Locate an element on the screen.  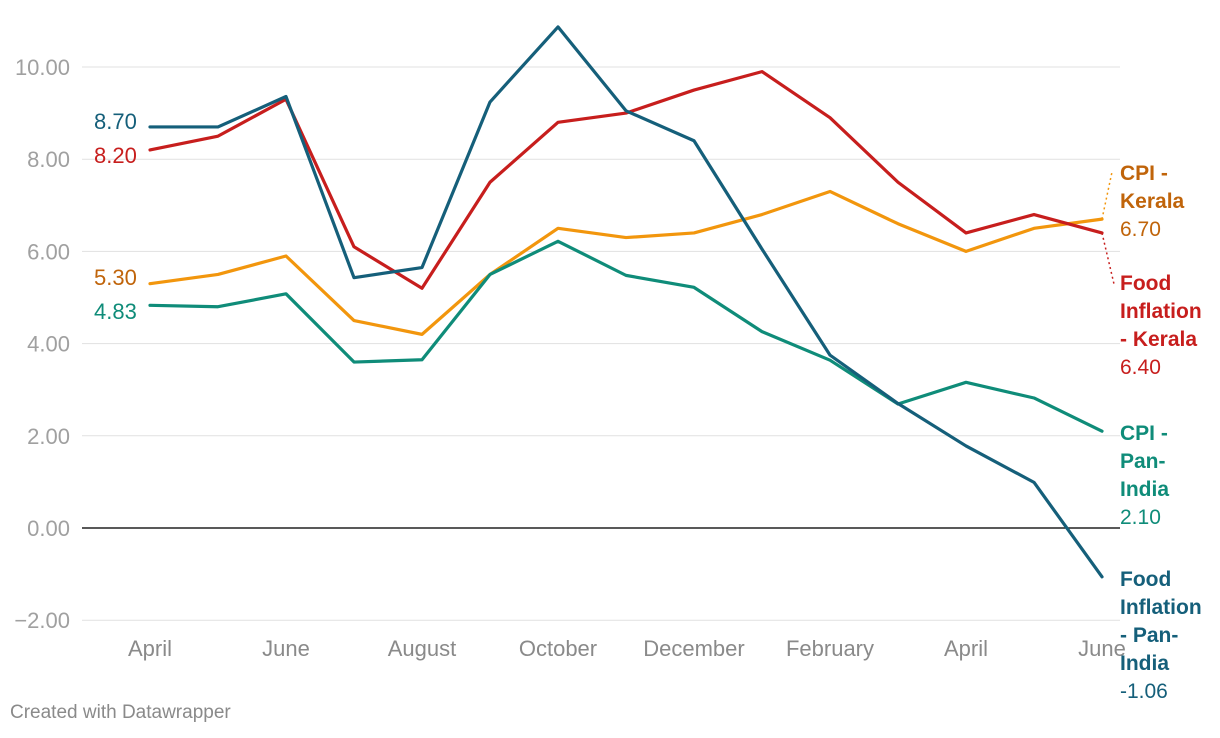
footer-credit: Created with Datawrapper is located at coordinates (120, 712).